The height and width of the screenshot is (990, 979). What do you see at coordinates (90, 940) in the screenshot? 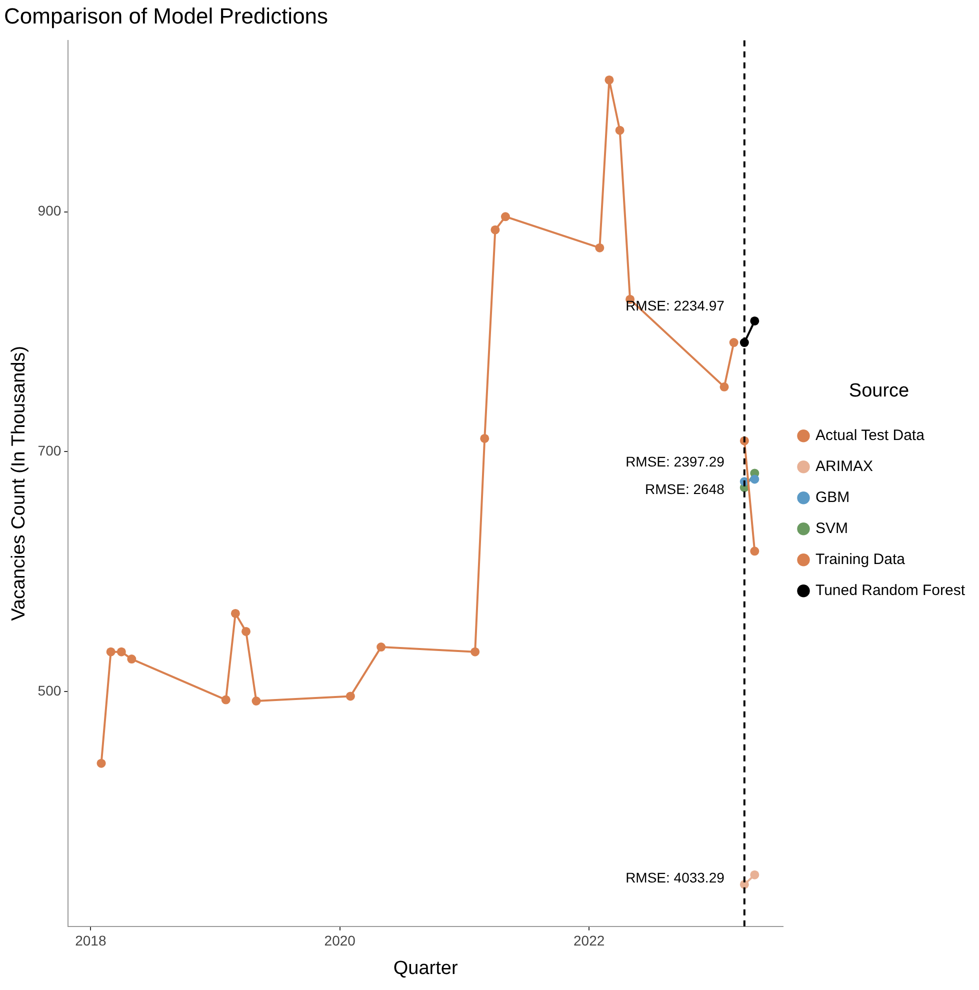
I see `x-tick-label: 2018` at bounding box center [90, 940].